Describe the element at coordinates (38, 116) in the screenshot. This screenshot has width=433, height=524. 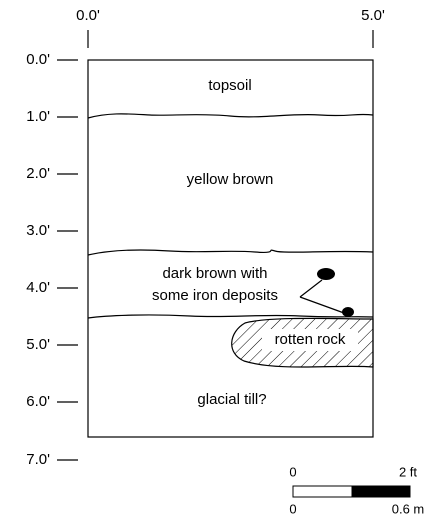
I see `depth-label: 1.0'` at that location.